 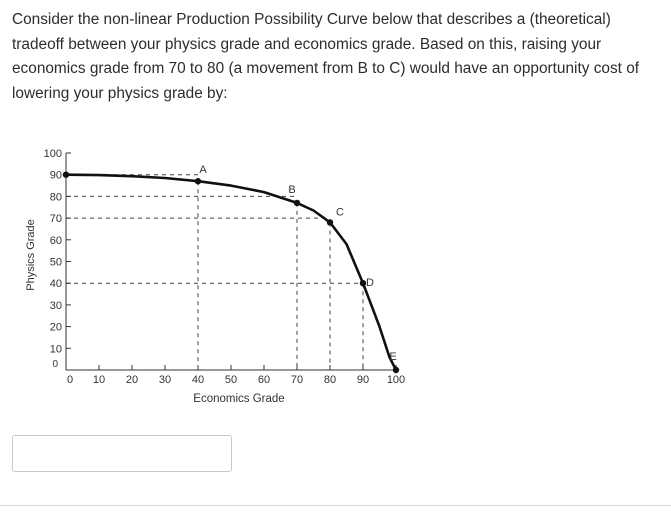 What do you see at coordinates (330, 380) in the screenshot?
I see `x-tick-label: 80` at bounding box center [330, 380].